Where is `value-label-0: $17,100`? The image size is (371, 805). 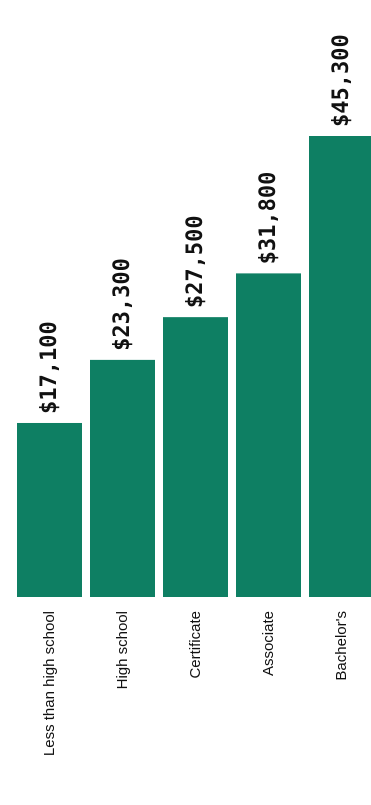
value-label-0: $17,100 is located at coordinates (49, 367).